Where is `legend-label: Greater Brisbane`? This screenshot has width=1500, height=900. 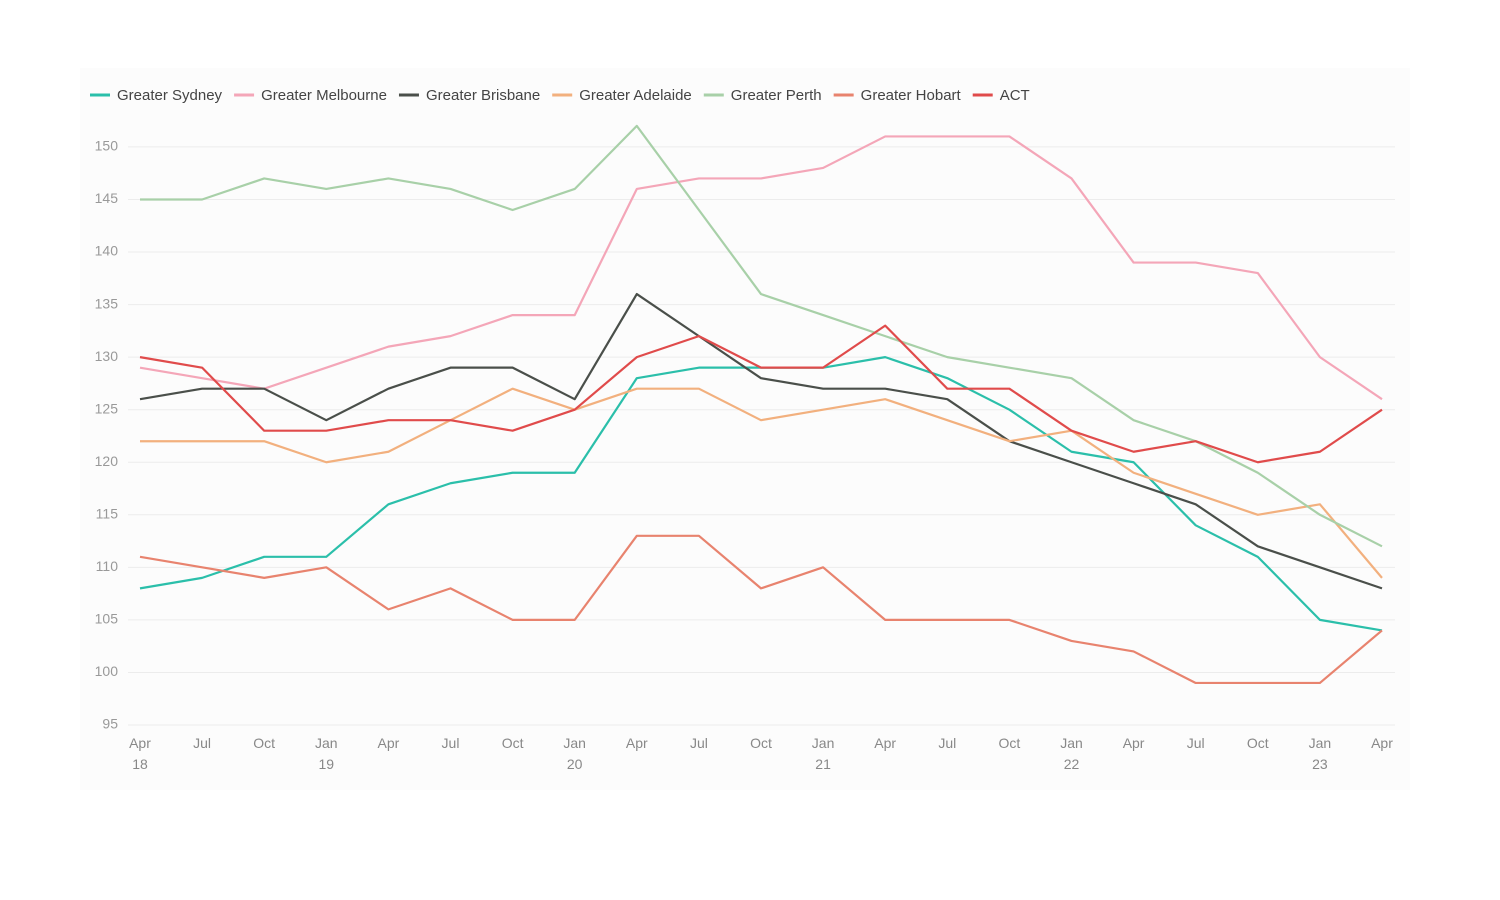 legend-label: Greater Brisbane is located at coordinates (483, 95).